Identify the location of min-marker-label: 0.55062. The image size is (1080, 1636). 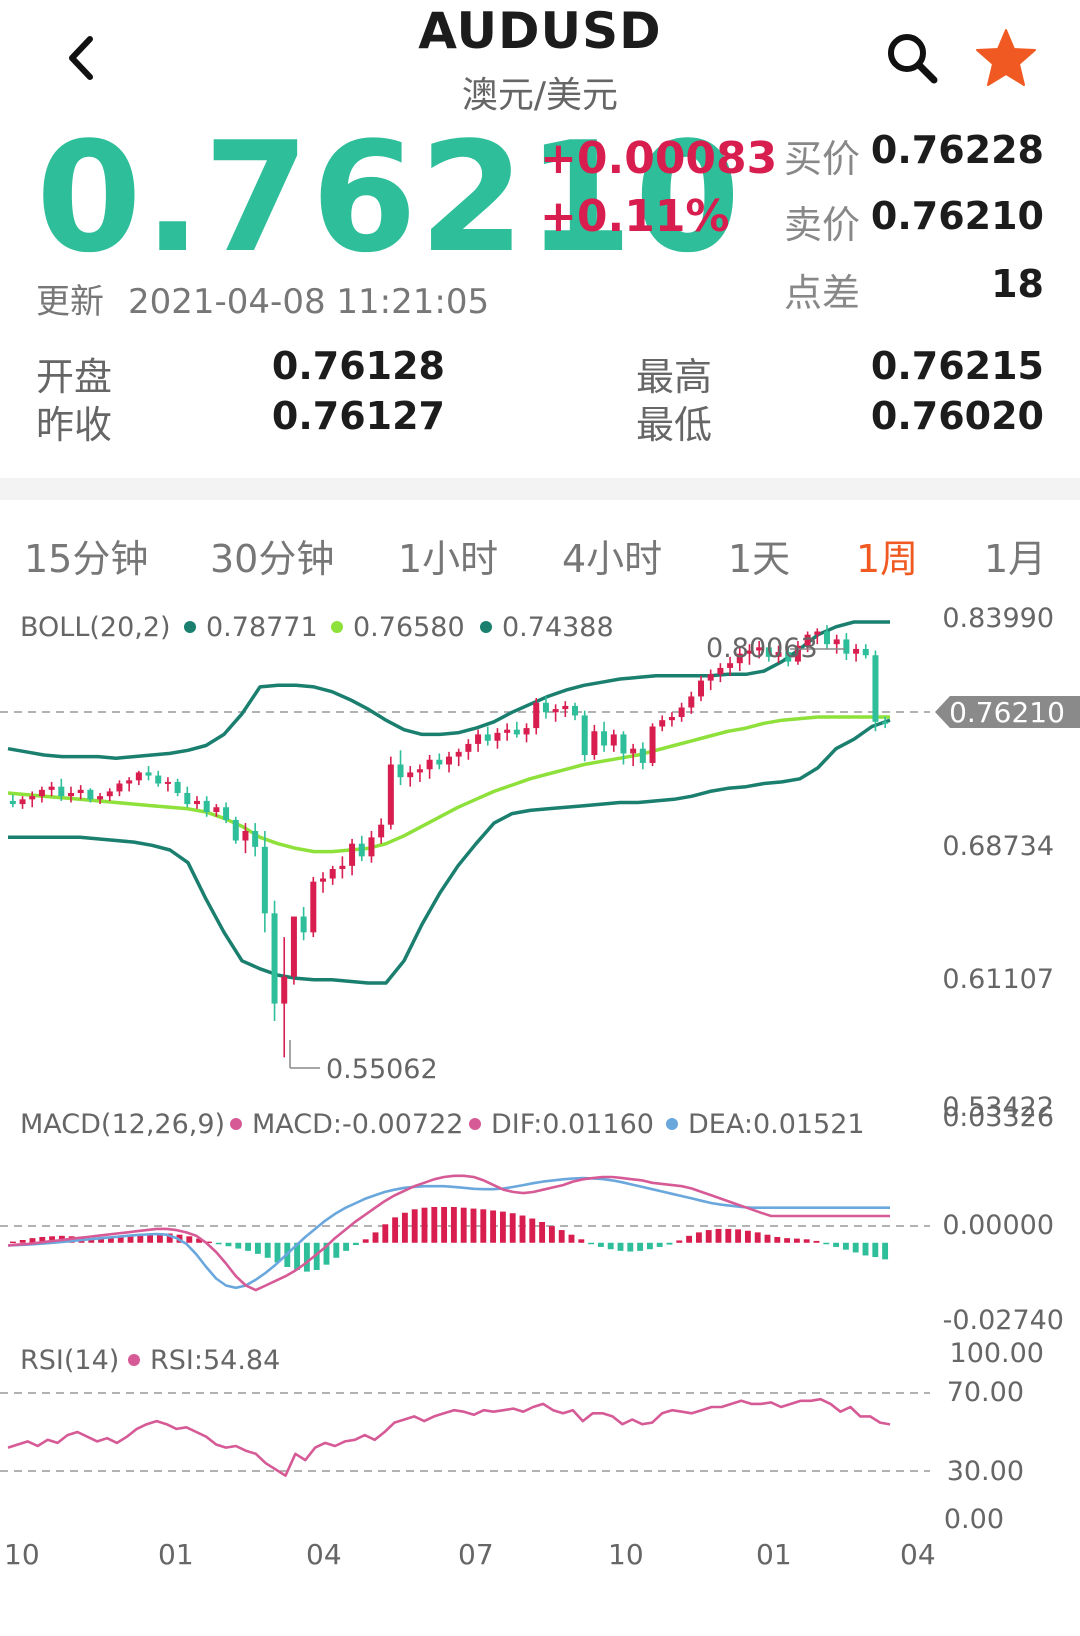
(382, 1069).